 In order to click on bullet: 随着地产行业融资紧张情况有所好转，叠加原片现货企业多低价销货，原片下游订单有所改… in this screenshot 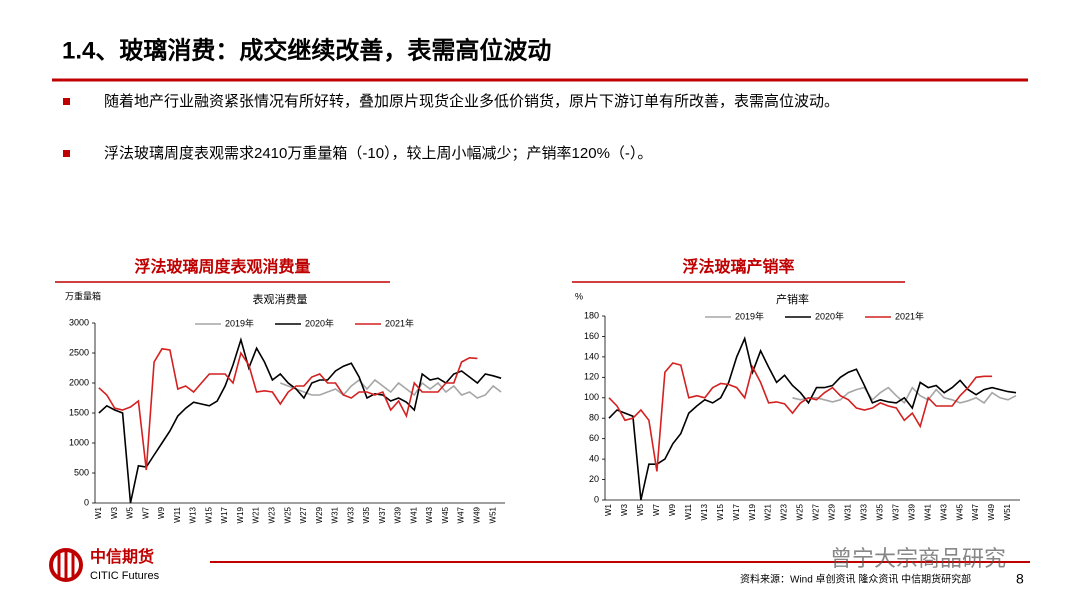, I will do `click(471, 101)`.